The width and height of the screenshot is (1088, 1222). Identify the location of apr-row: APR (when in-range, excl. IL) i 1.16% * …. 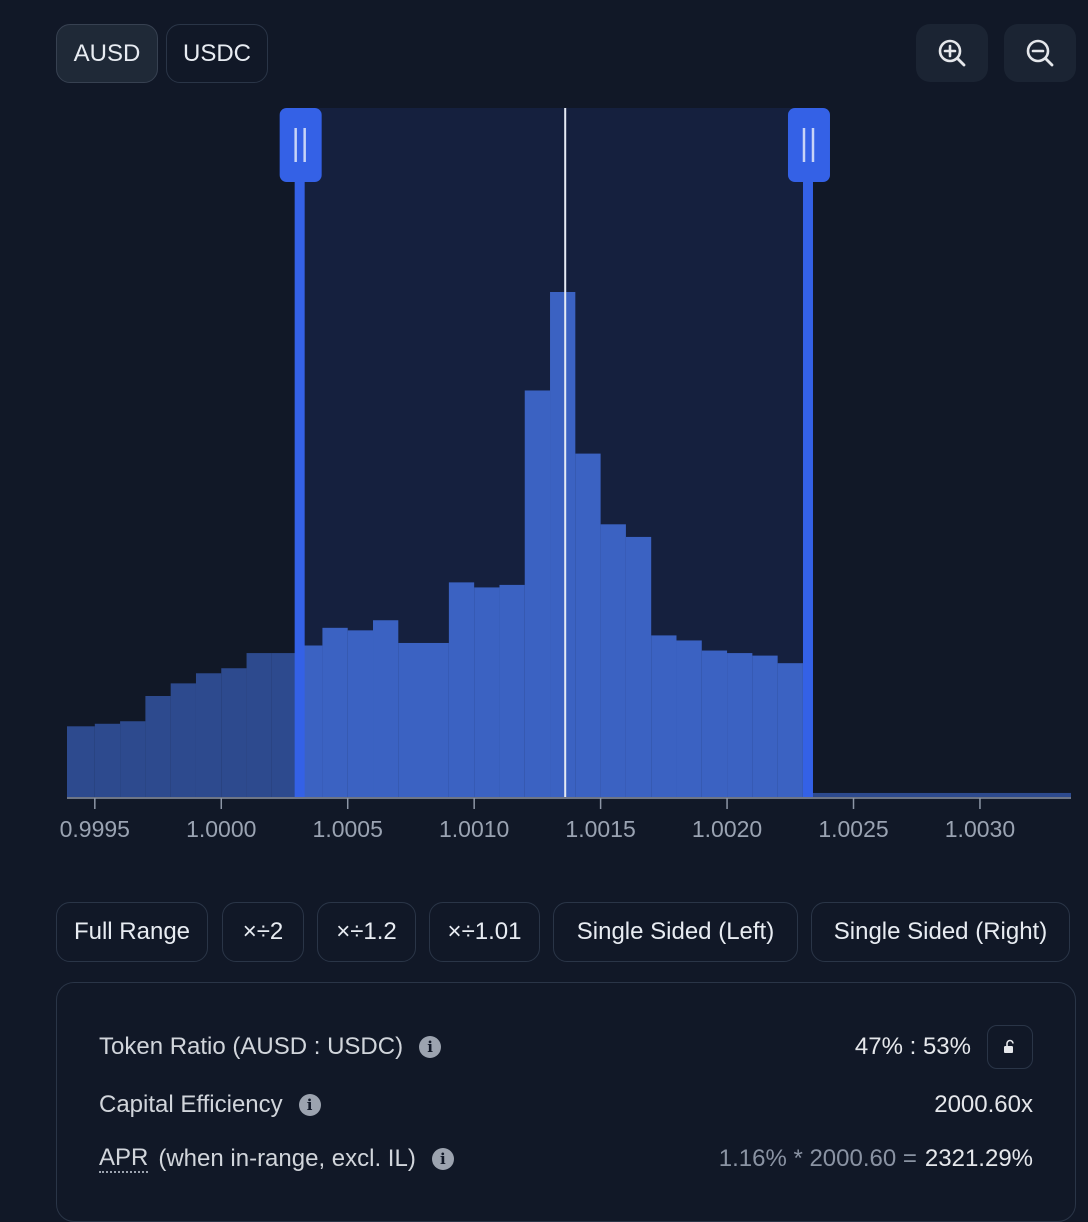
(566, 1159).